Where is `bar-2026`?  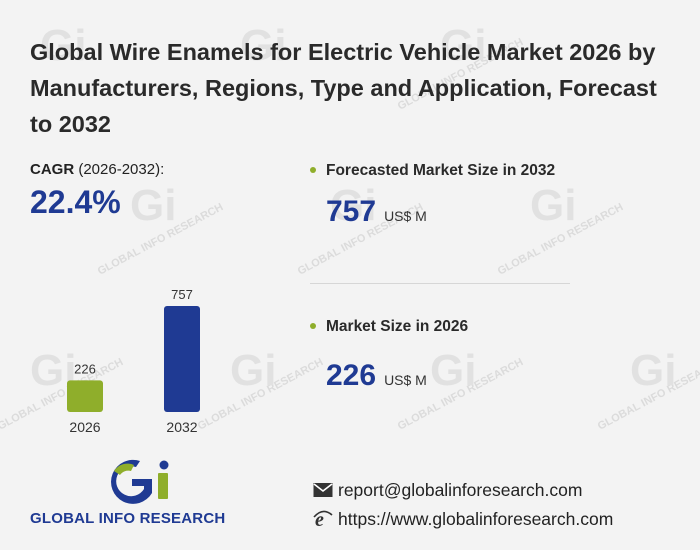
bar-2026 is located at coordinates (85, 396).